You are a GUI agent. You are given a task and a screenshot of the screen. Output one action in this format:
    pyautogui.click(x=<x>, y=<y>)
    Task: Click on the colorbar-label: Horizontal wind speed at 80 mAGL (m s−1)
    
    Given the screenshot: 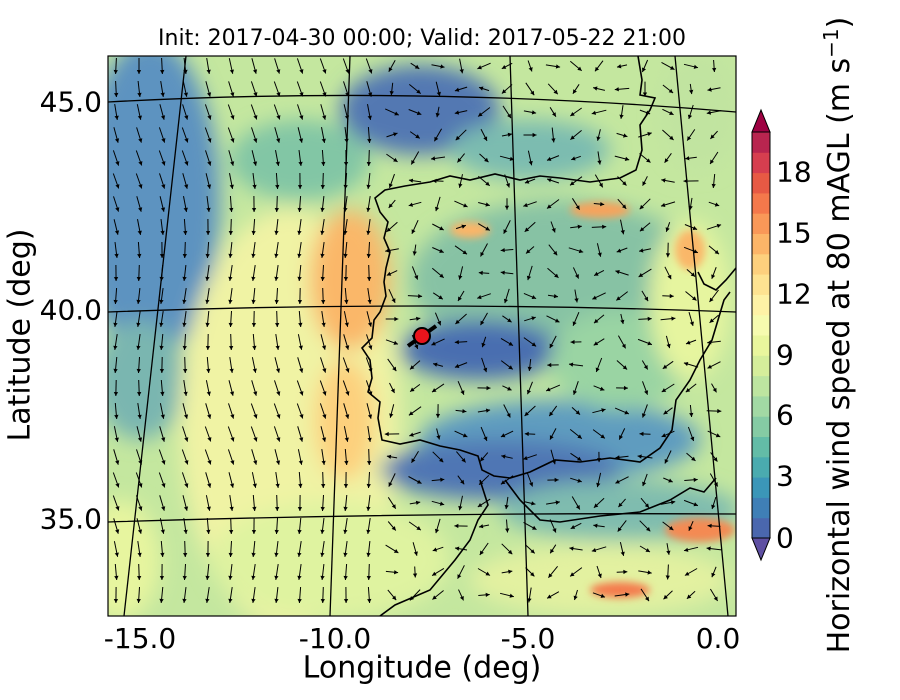 What is the action you would take?
    pyautogui.click(x=838, y=335)
    